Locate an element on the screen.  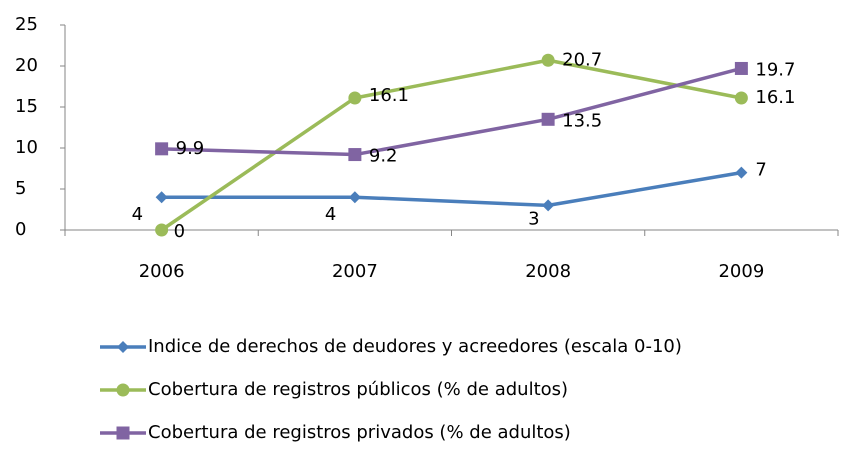
data-label: 0 is located at coordinates (179, 231).